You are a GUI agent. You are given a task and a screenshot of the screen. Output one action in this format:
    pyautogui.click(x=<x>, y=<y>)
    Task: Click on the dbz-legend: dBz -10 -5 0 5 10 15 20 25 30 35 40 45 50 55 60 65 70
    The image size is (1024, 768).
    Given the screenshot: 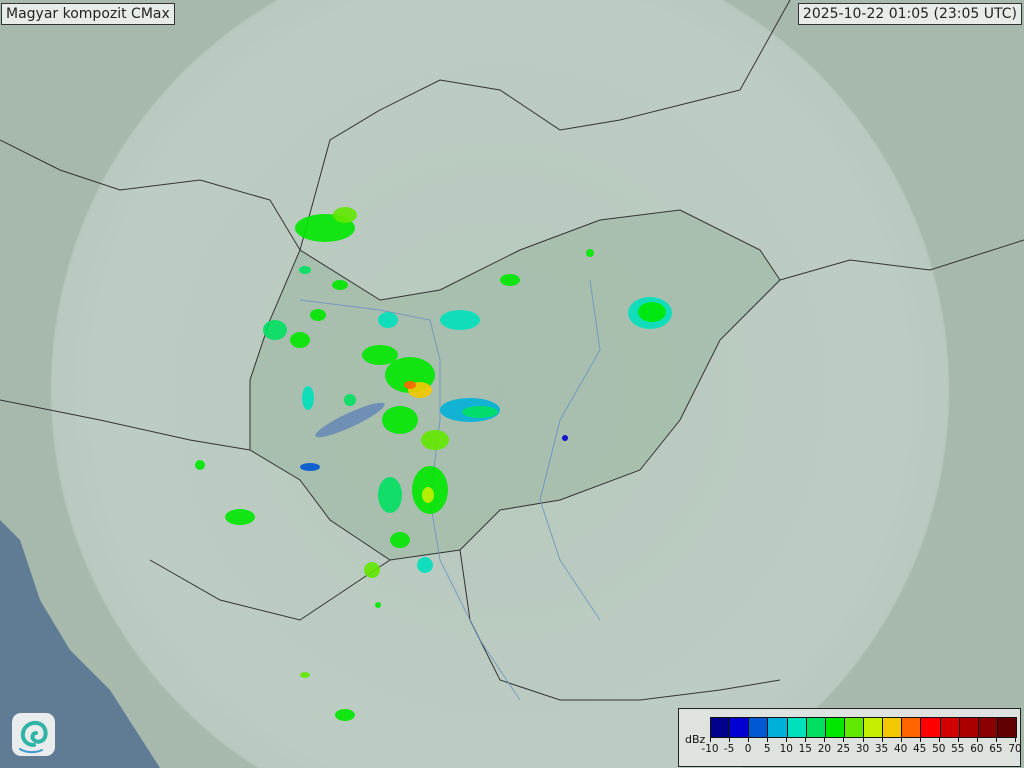 What is the action you would take?
    pyautogui.click(x=850, y=737)
    